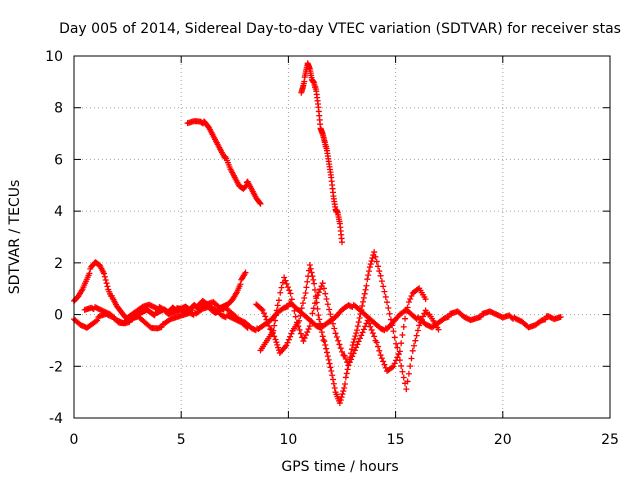 This screenshot has width=640, height=484. Describe the element at coordinates (58, 109) in the screenshot. I see `y-tick-label: 8` at that location.